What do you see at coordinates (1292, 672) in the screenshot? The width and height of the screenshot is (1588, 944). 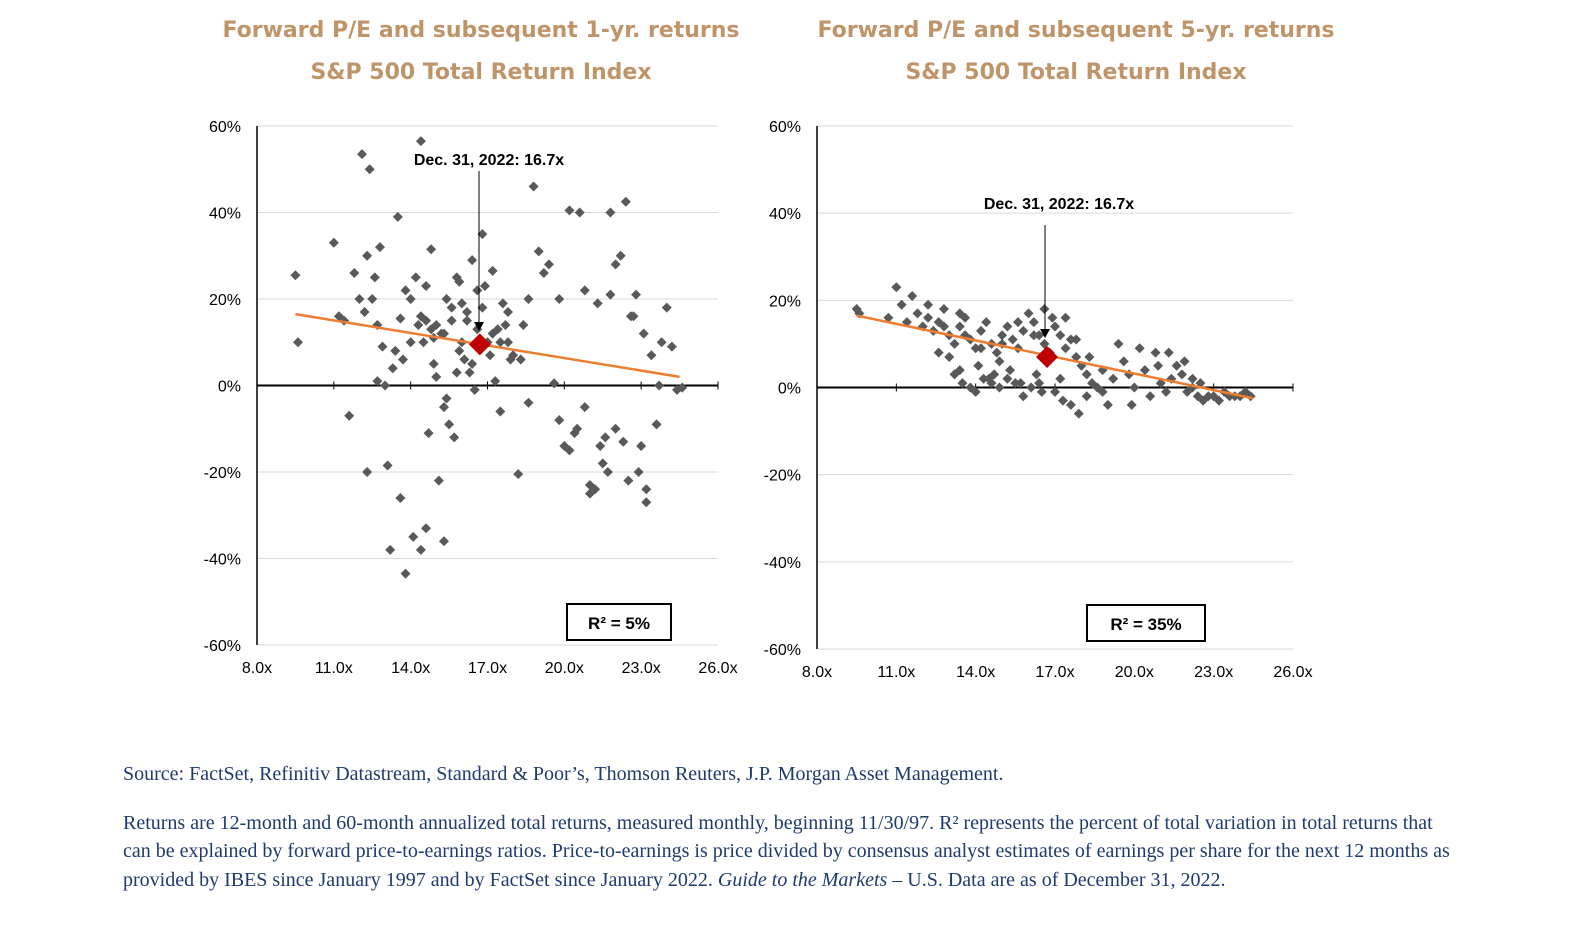 I see `right-x-tick-label: 26.0x` at bounding box center [1292, 672].